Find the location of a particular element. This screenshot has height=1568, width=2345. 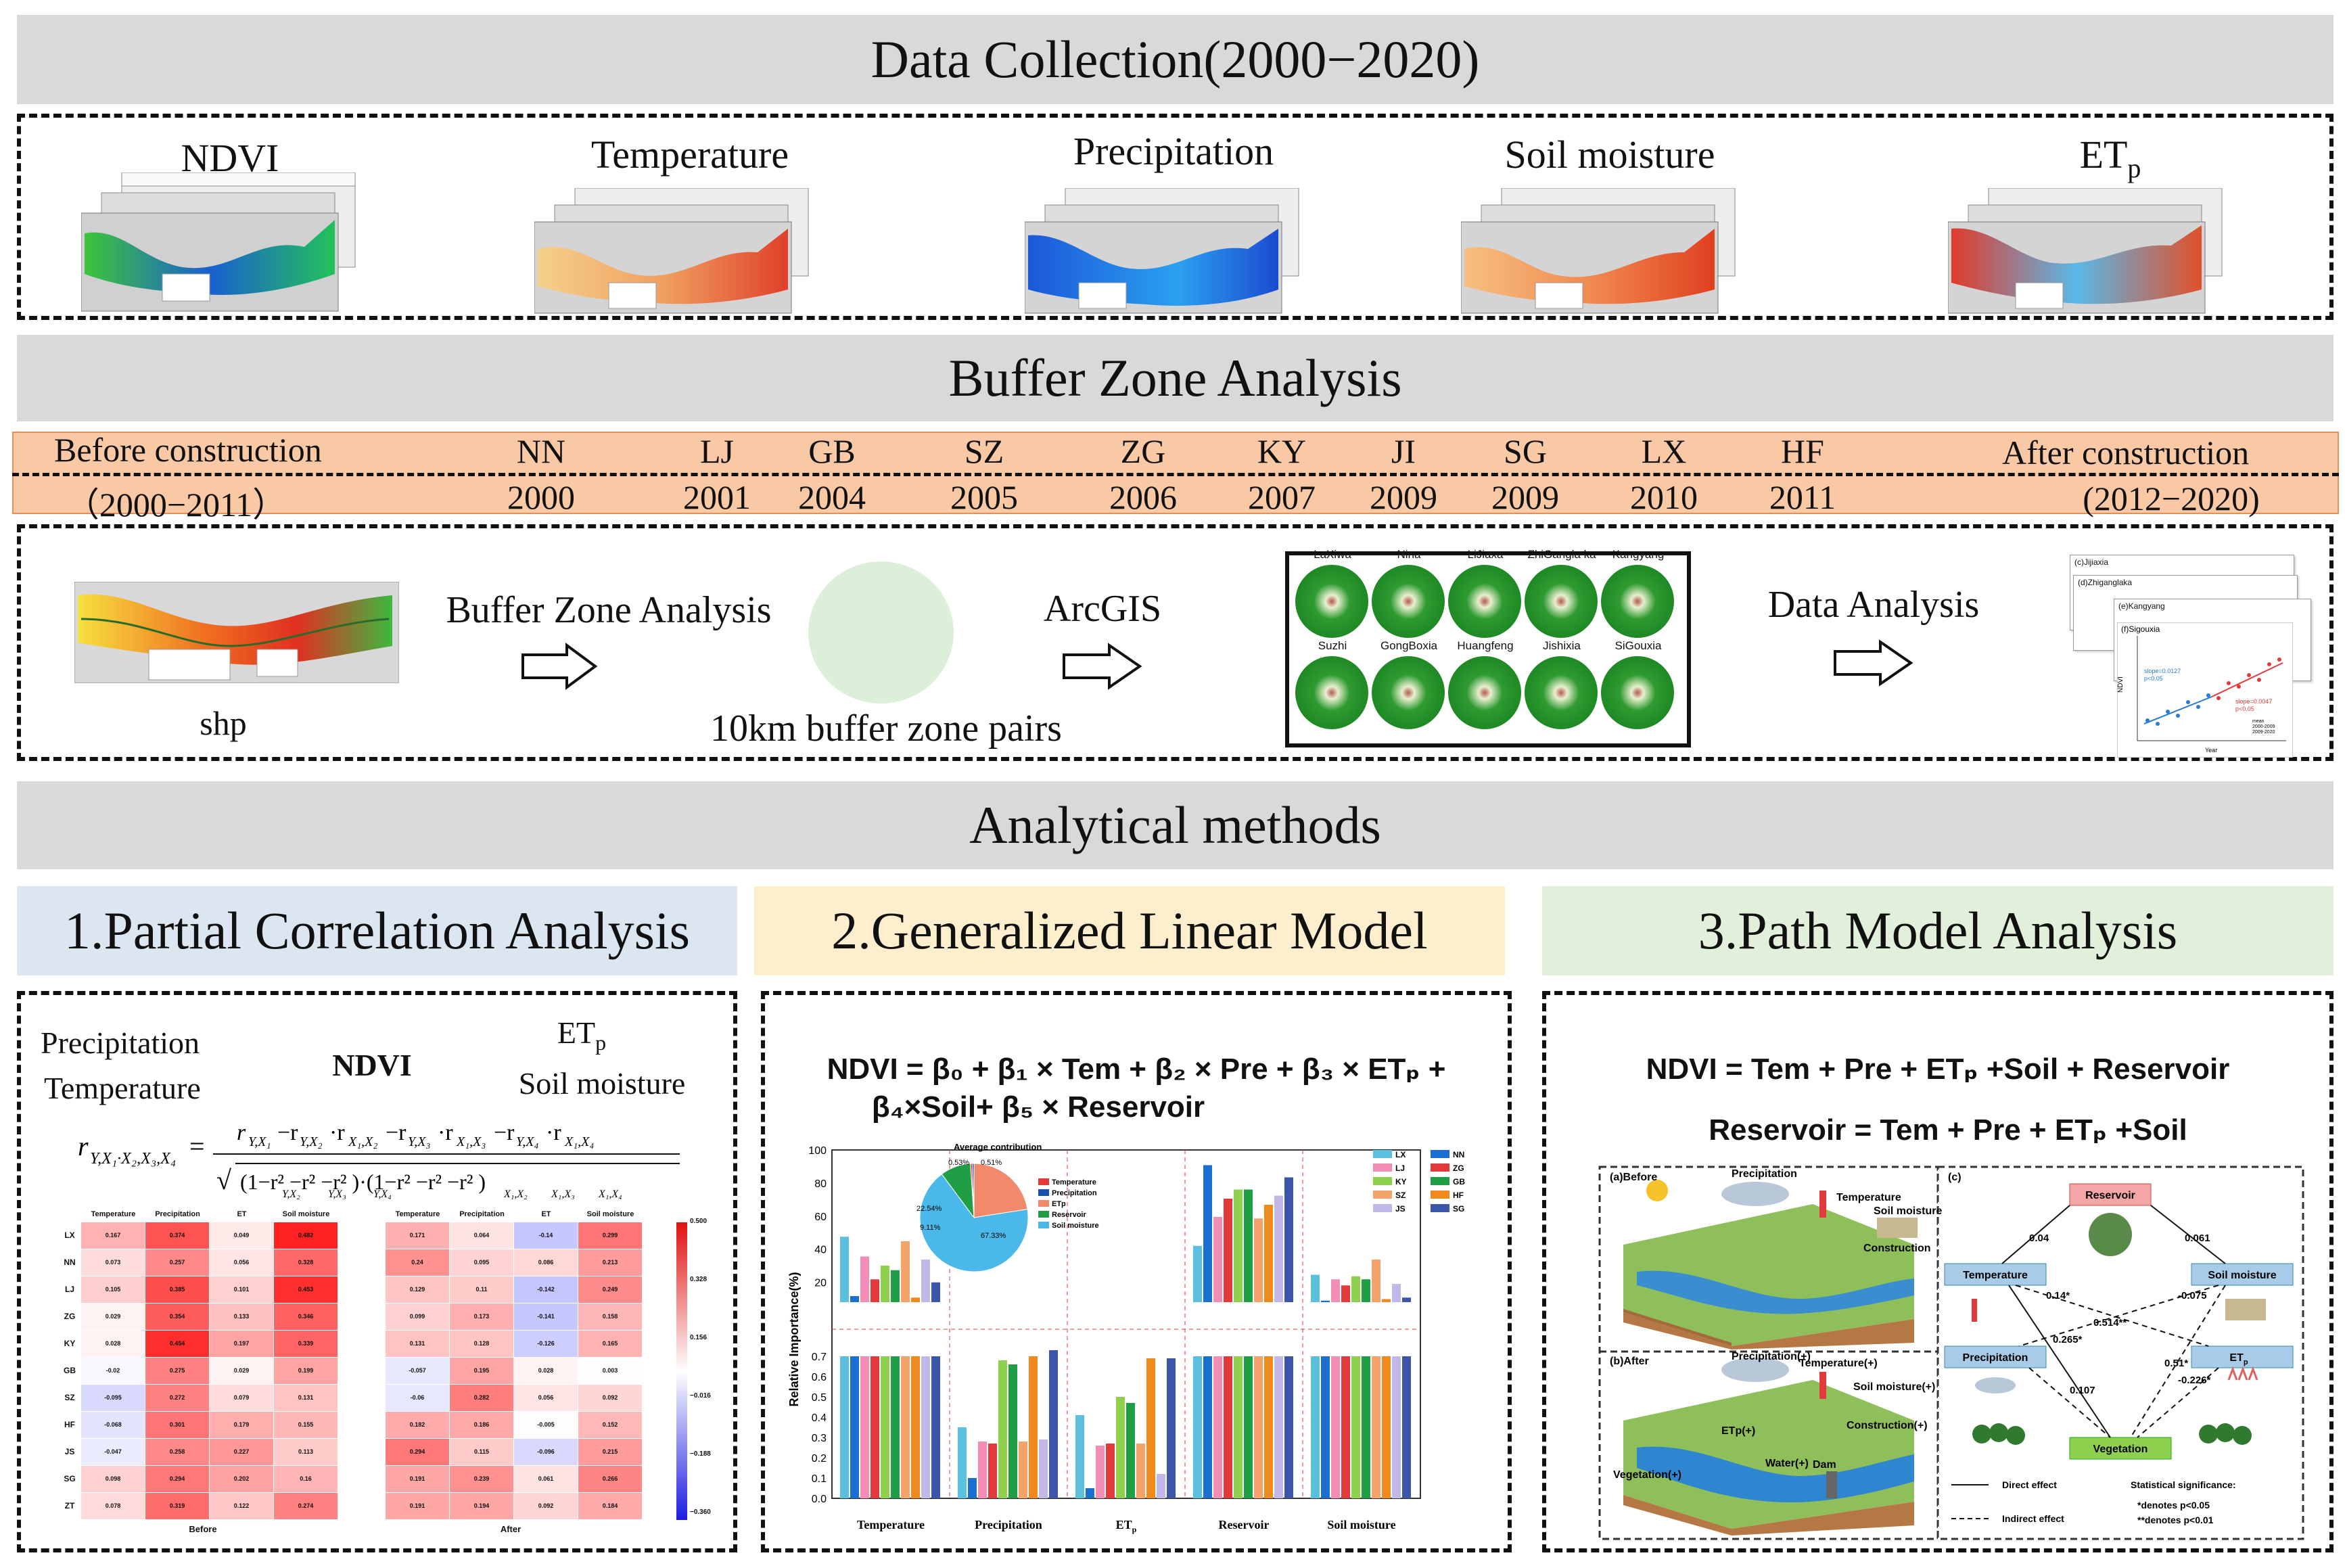

site-label: Suzhi is located at coordinates (1332, 646).